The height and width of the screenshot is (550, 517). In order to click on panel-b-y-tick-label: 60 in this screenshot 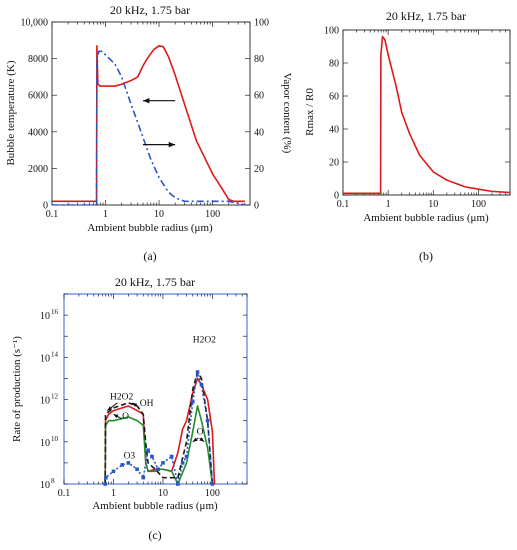, I will do `click(334, 97)`.